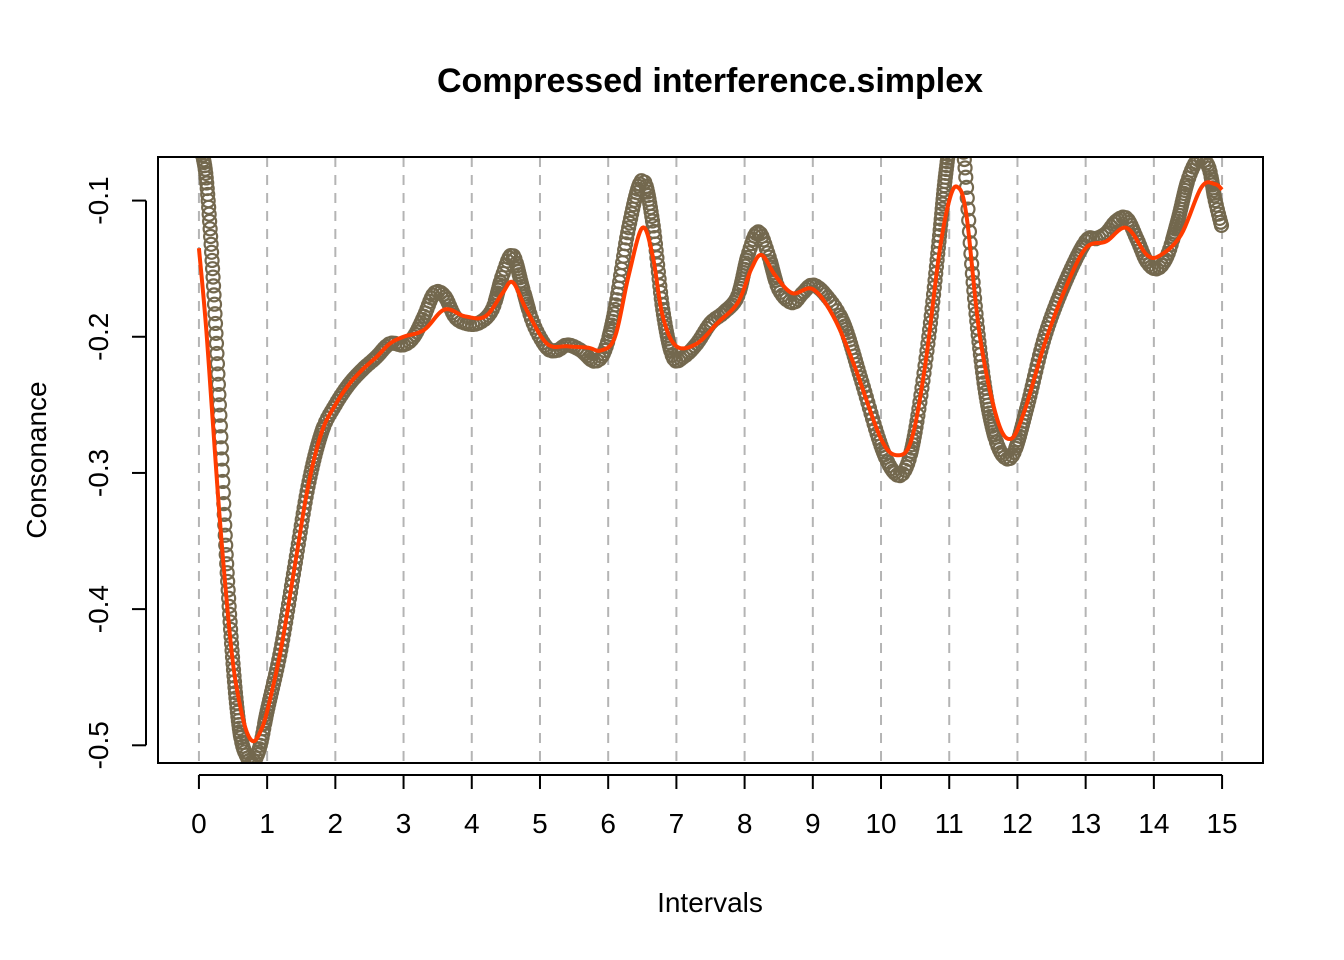 Image resolution: width=1344 pixels, height=960 pixels. I want to click on y-tick-label-3: -0.2, so click(98, 337).